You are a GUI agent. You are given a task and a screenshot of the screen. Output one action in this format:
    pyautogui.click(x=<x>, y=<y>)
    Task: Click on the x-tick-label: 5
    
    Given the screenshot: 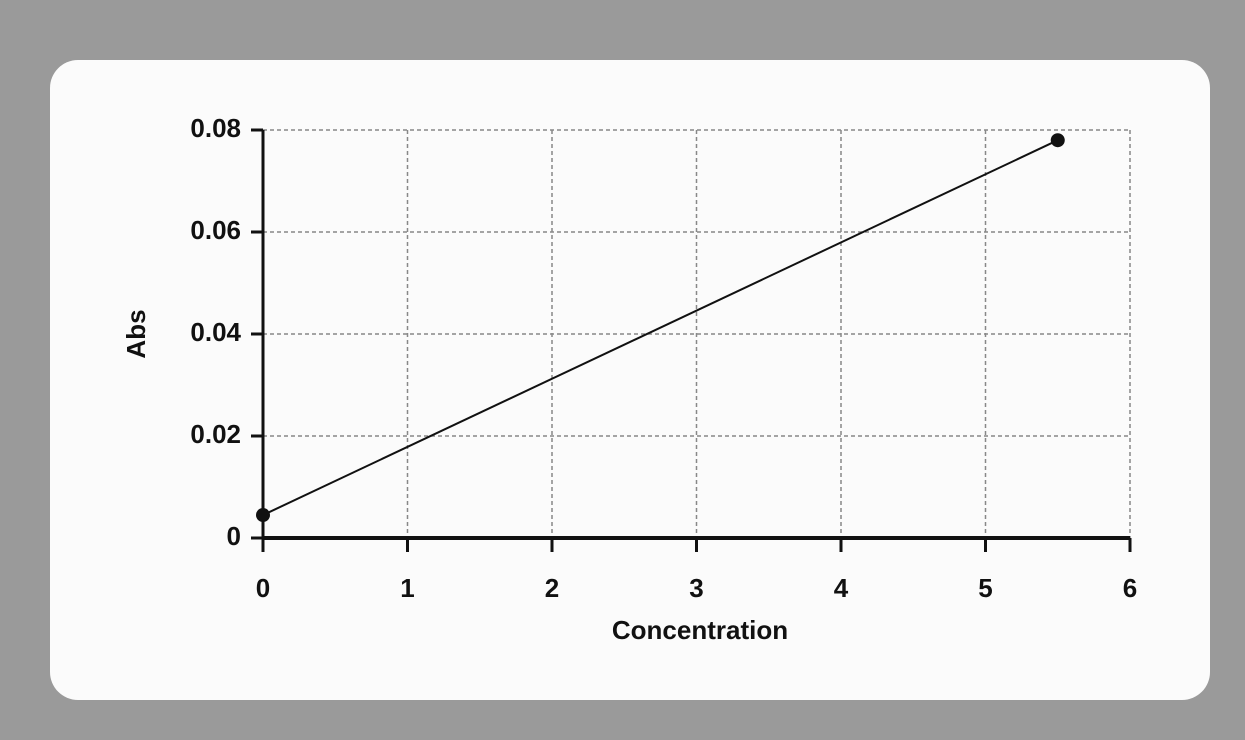 What is the action you would take?
    pyautogui.click(x=985, y=588)
    